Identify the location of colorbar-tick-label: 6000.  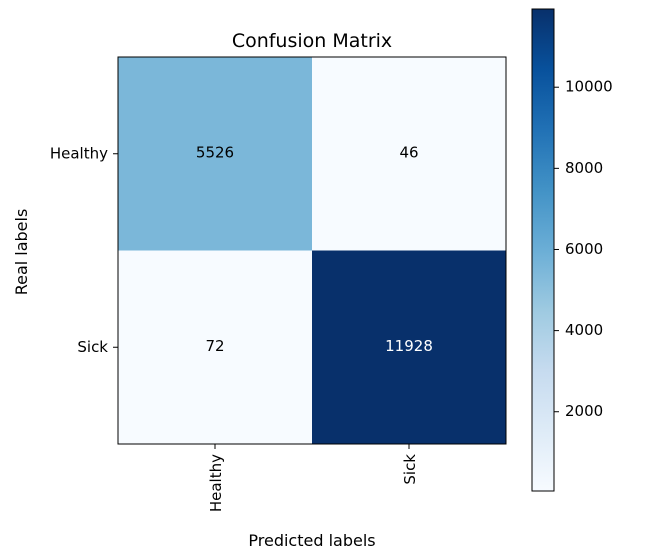
(584, 249).